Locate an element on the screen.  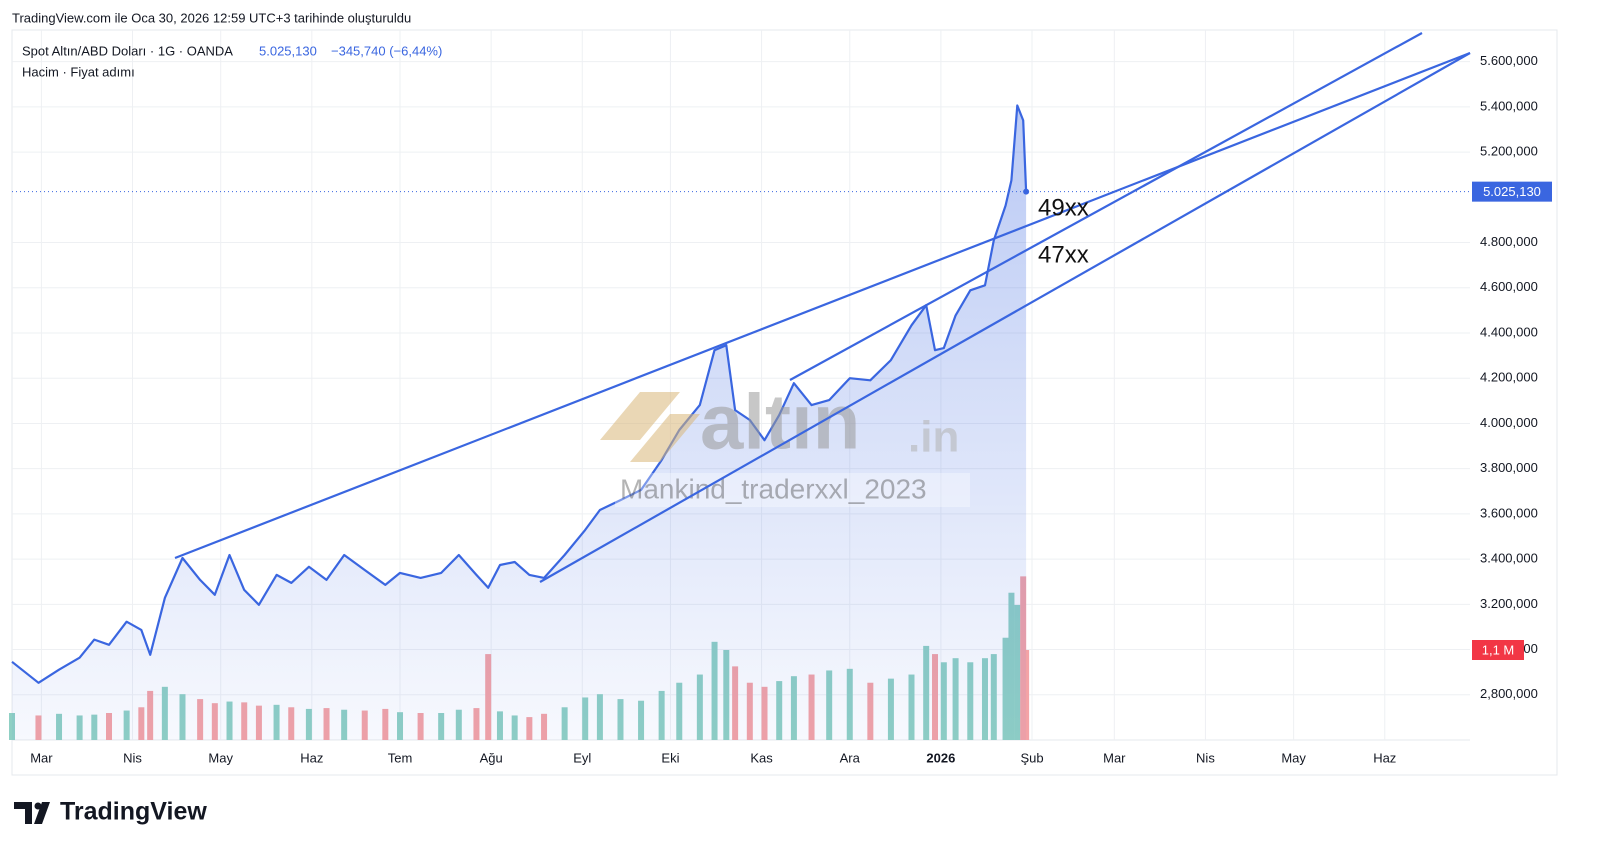
subtitle: Hacim · Fiyat adımı is located at coordinates (78, 71).